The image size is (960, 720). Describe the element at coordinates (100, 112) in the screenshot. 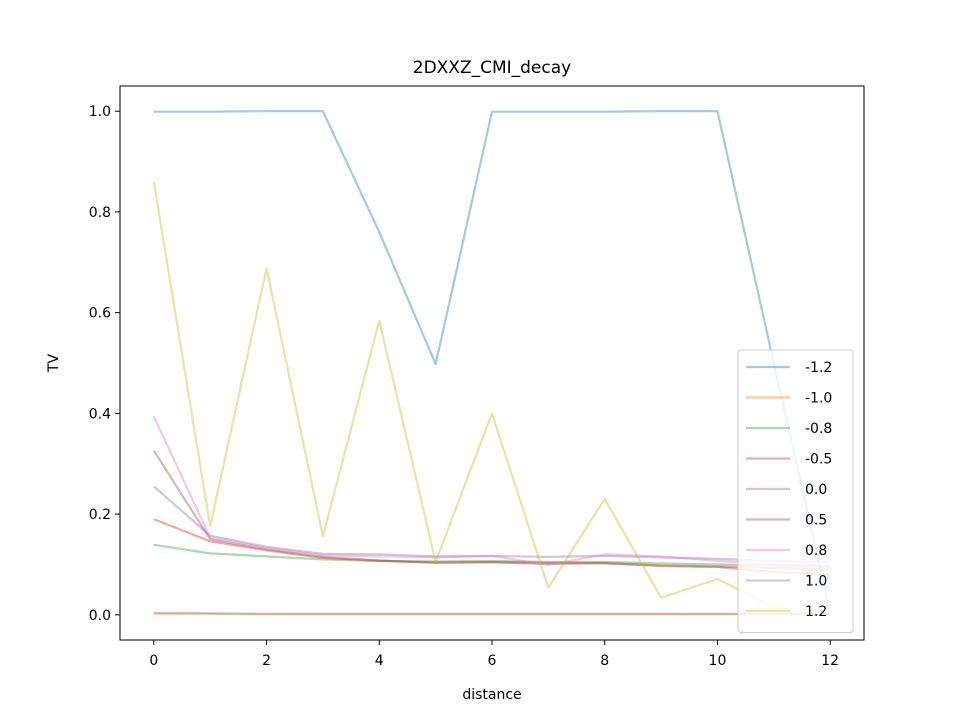

I see `y-tick-label: 1.0` at that location.